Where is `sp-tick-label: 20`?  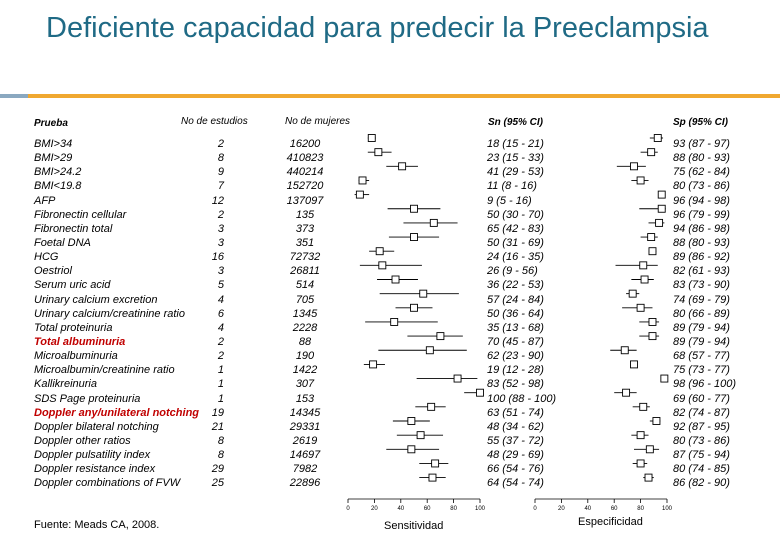 sp-tick-label: 20 is located at coordinates (561, 509).